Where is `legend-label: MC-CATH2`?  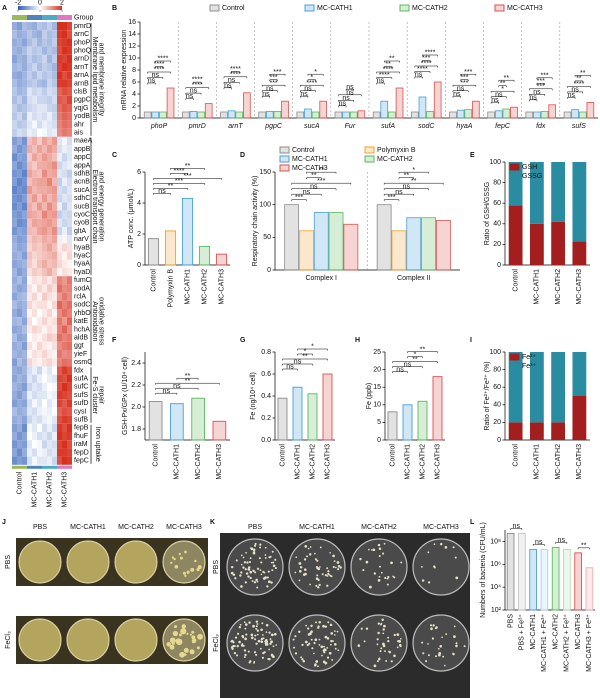
legend-label: MC-CATH2 is located at coordinates (430, 8).